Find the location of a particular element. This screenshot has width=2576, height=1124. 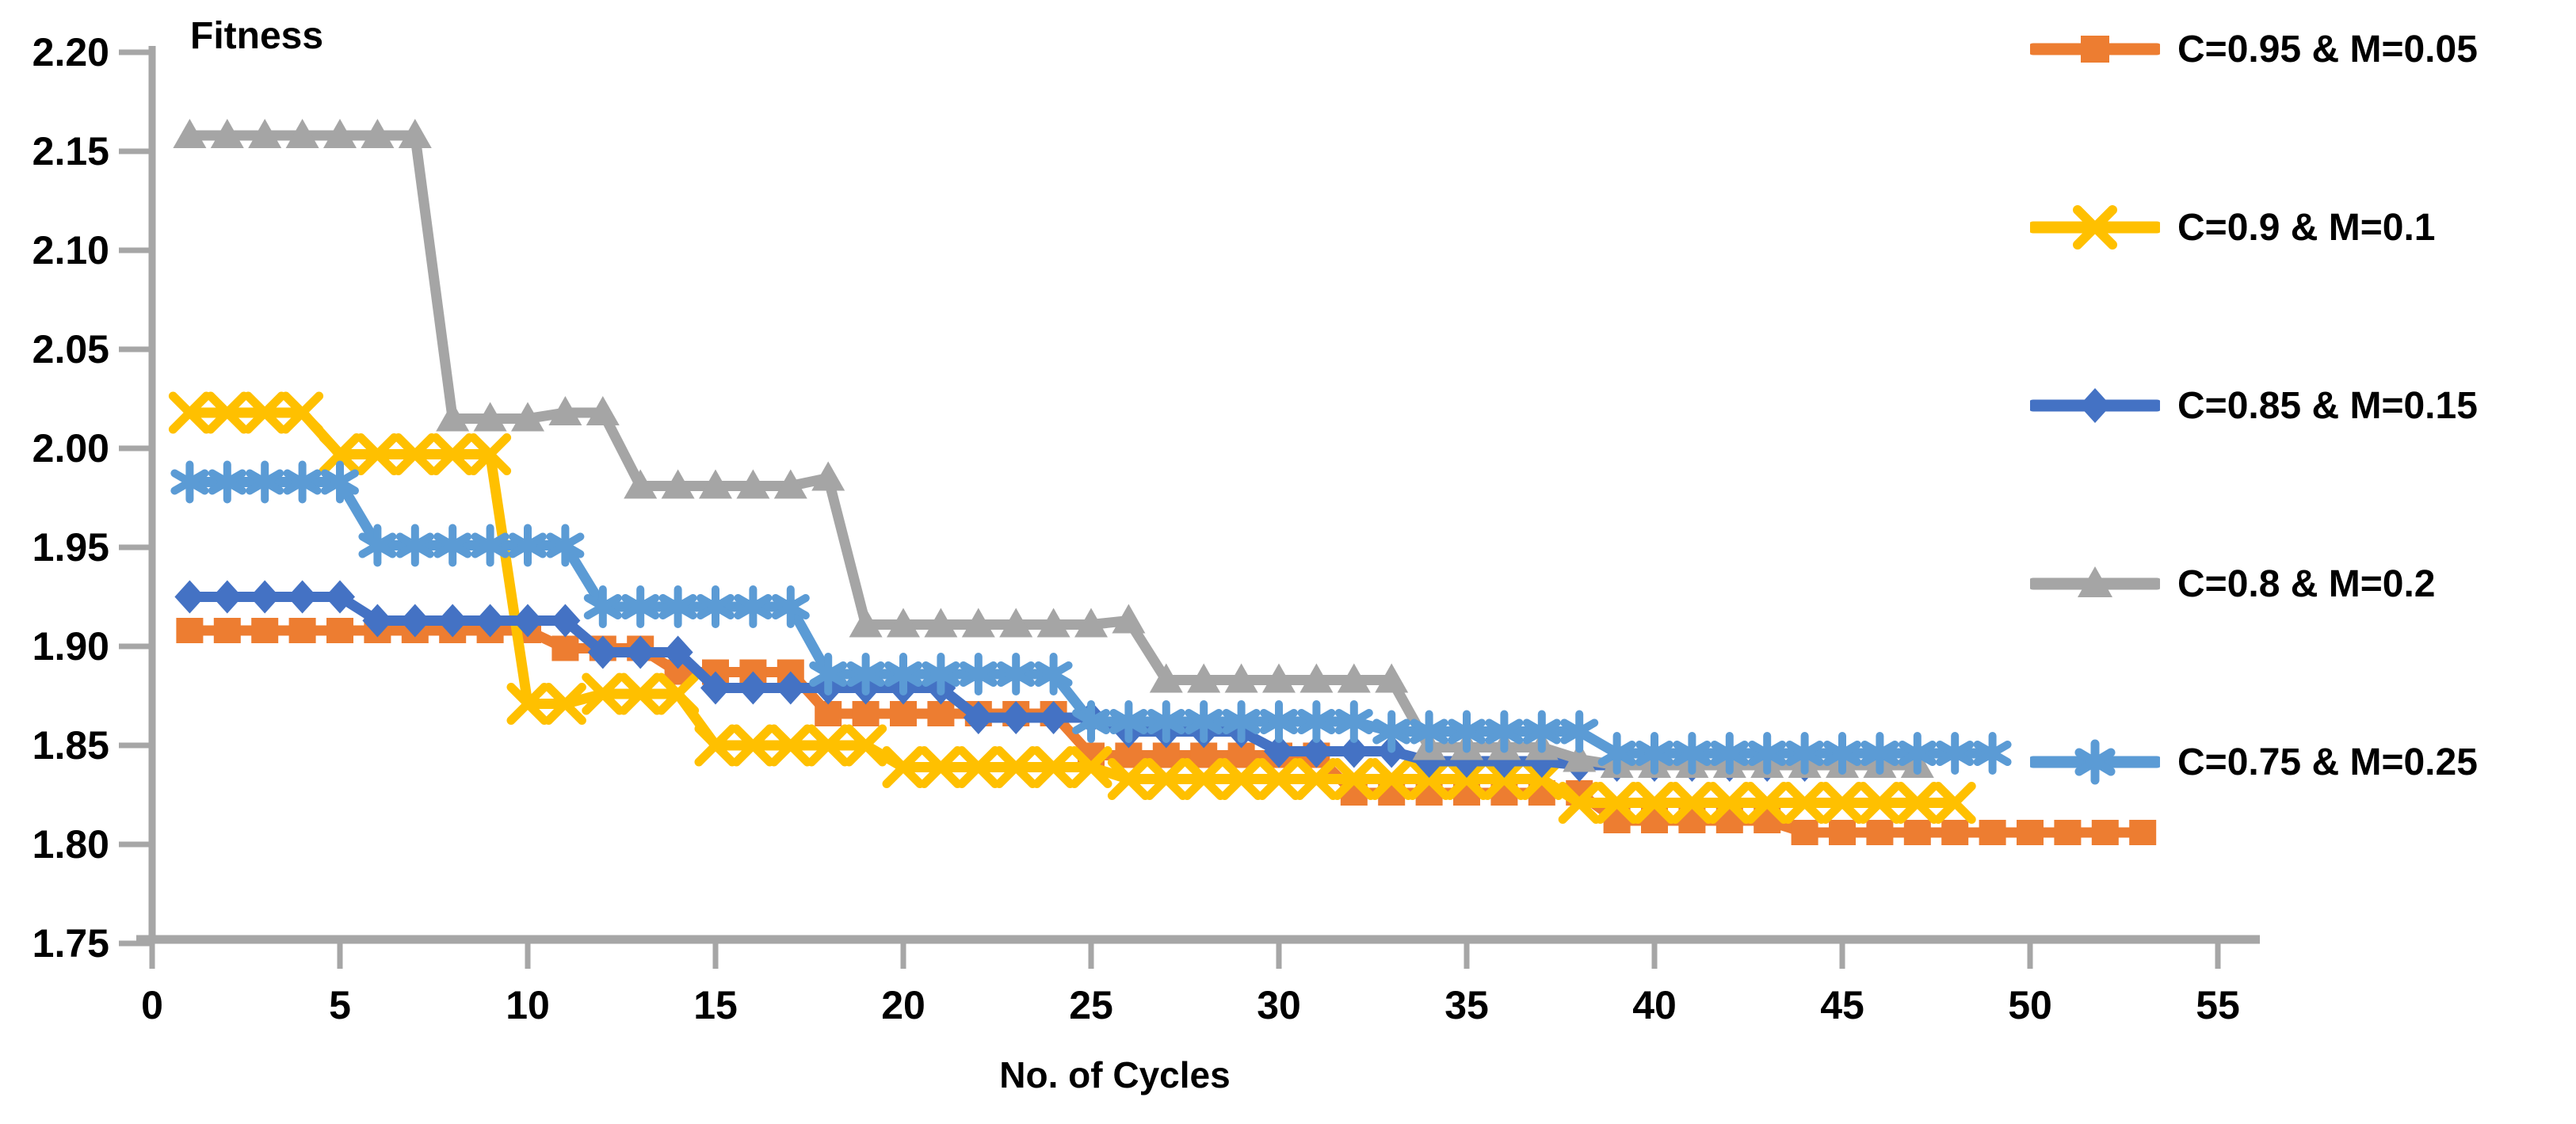

svg-text: 50 is located at coordinates (2030, 1005).